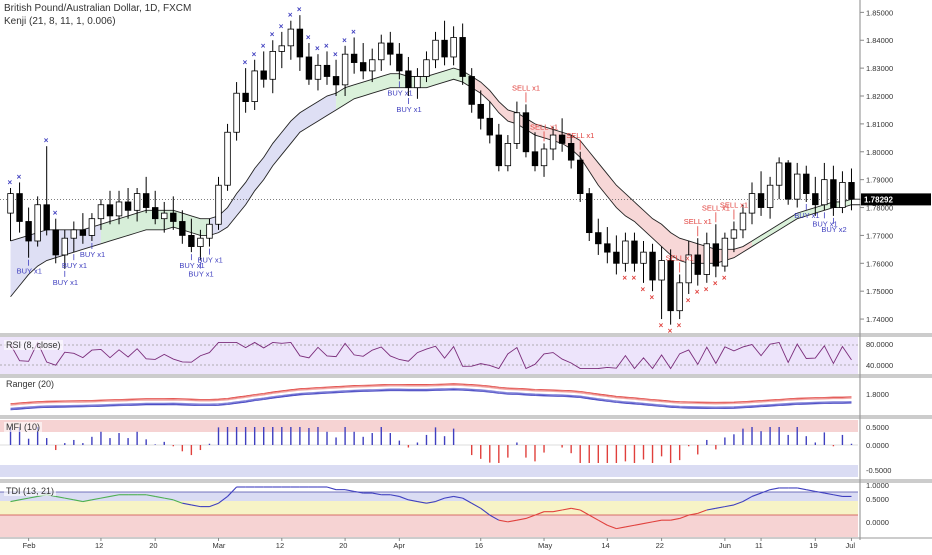 The height and width of the screenshot is (555, 932). What do you see at coordinates (60, 21) in the screenshot?
I see `indicator-title: Kenji (21, 8, 11, 1, 0.006)` at bounding box center [60, 21].